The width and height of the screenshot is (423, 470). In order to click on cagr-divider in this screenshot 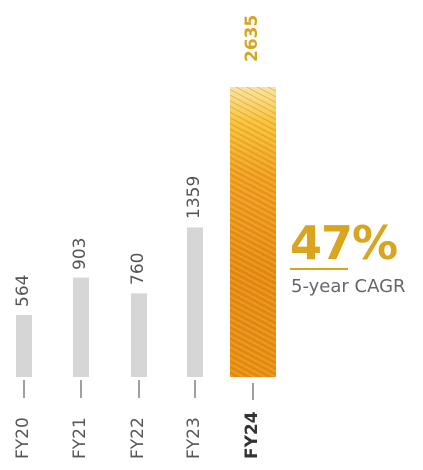, I will do `click(319, 269)`.